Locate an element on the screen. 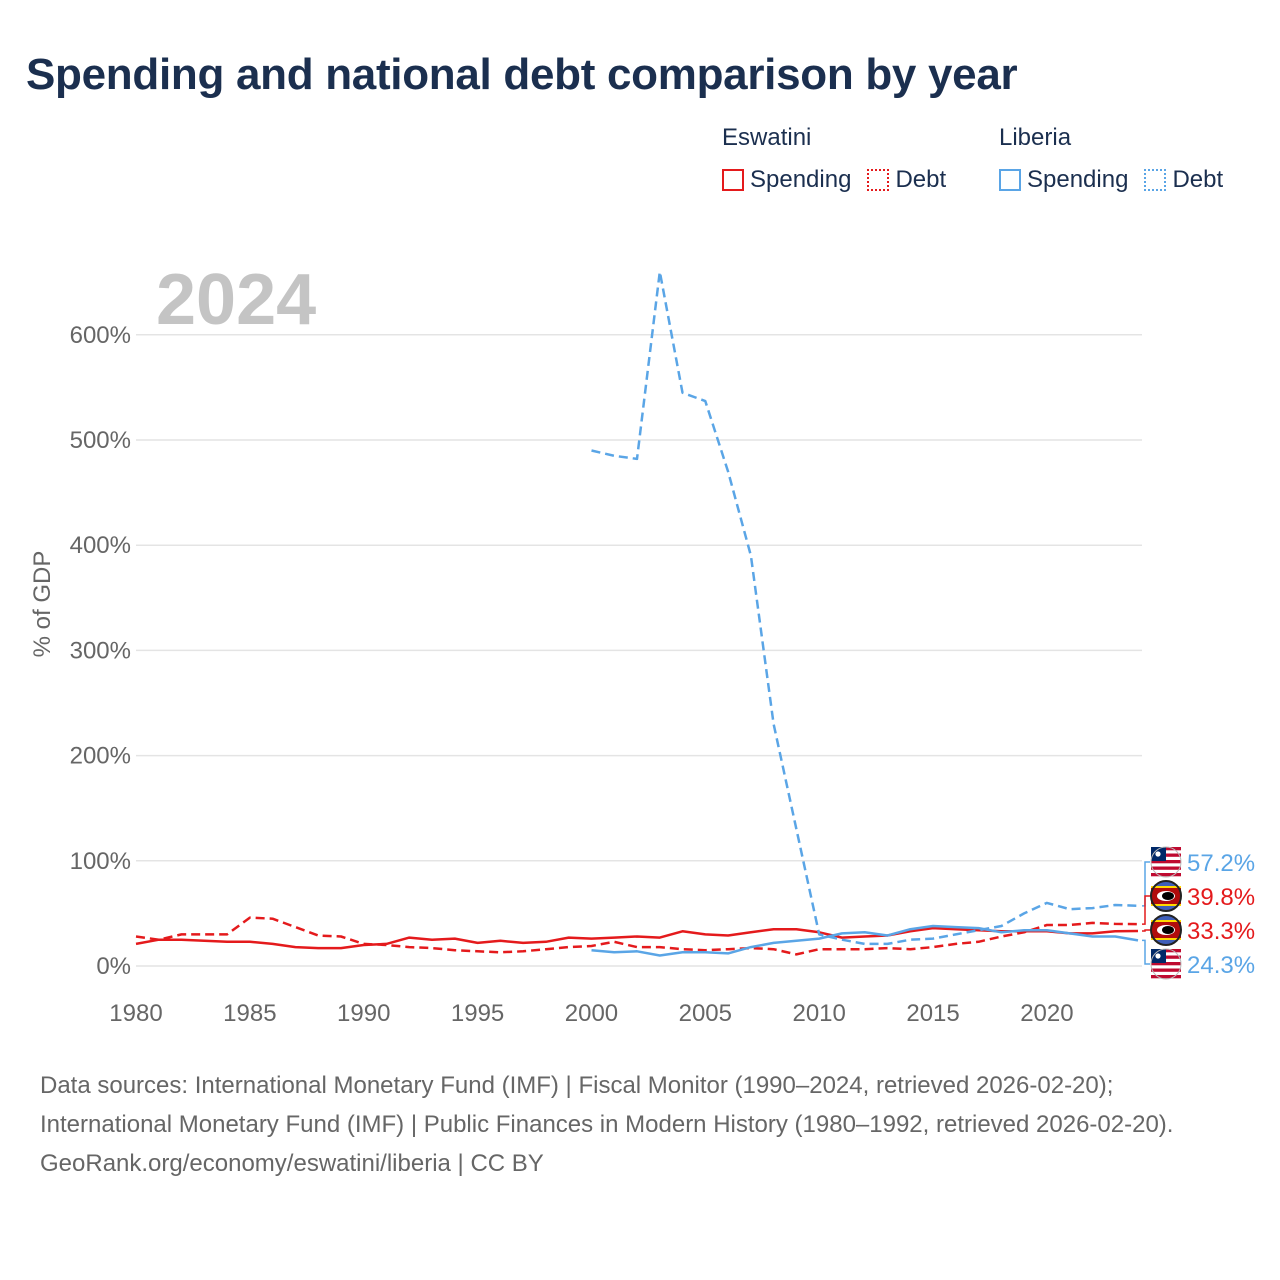  x-tick-label: 2010 is located at coordinates (818, 1013).